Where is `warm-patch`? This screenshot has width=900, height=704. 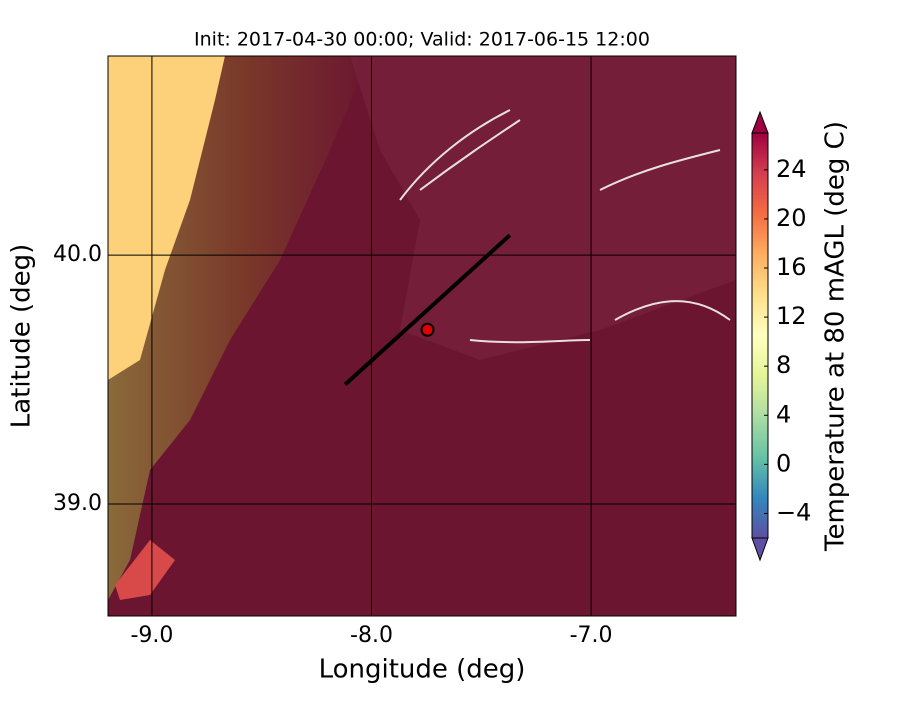 warm-patch is located at coordinates (145, 570).